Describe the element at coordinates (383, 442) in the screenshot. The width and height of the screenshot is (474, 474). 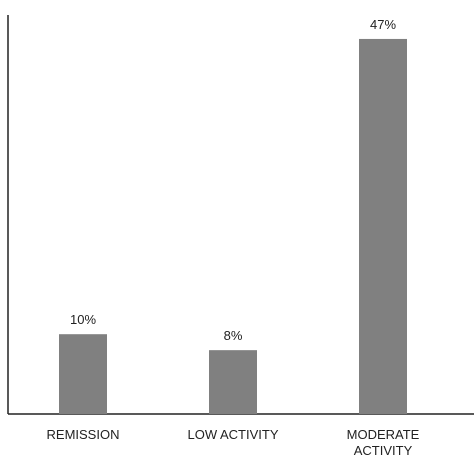
I see `x-tick-label: MODERATE ACTIVITY` at that location.